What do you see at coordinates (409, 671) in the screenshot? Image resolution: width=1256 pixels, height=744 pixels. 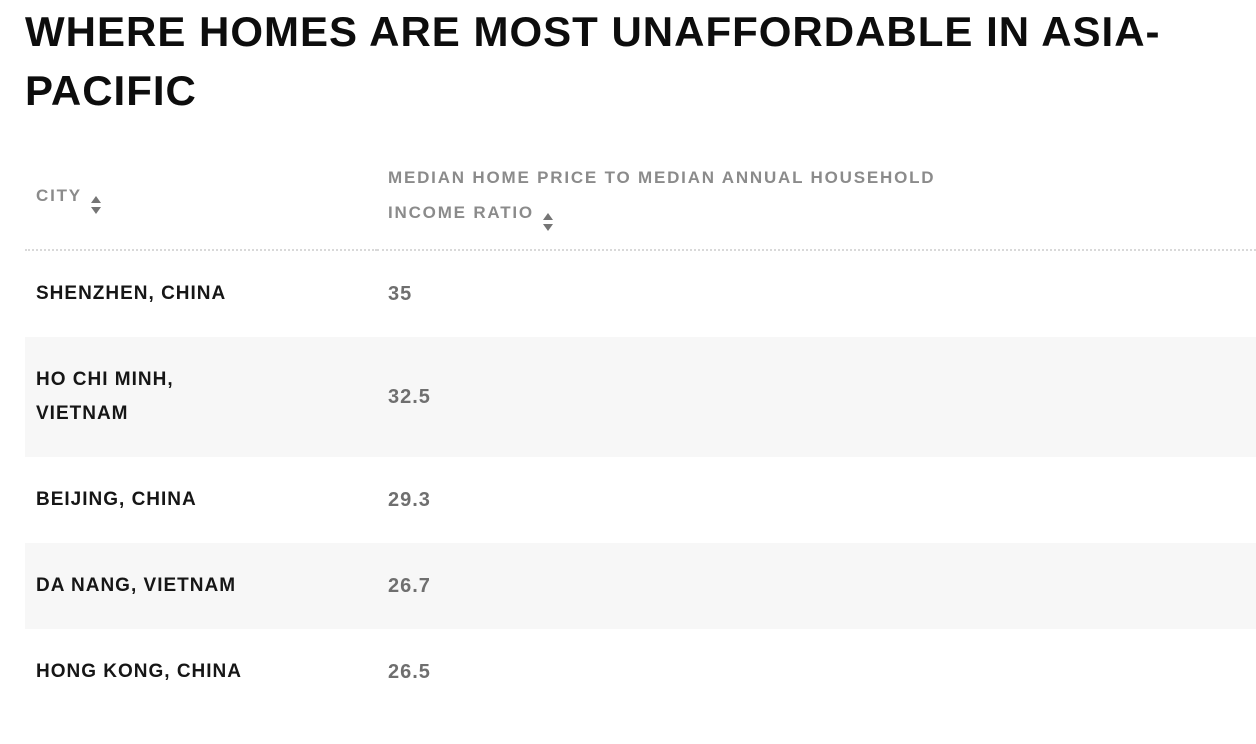 I see `ratio-cell: 26.5` at bounding box center [409, 671].